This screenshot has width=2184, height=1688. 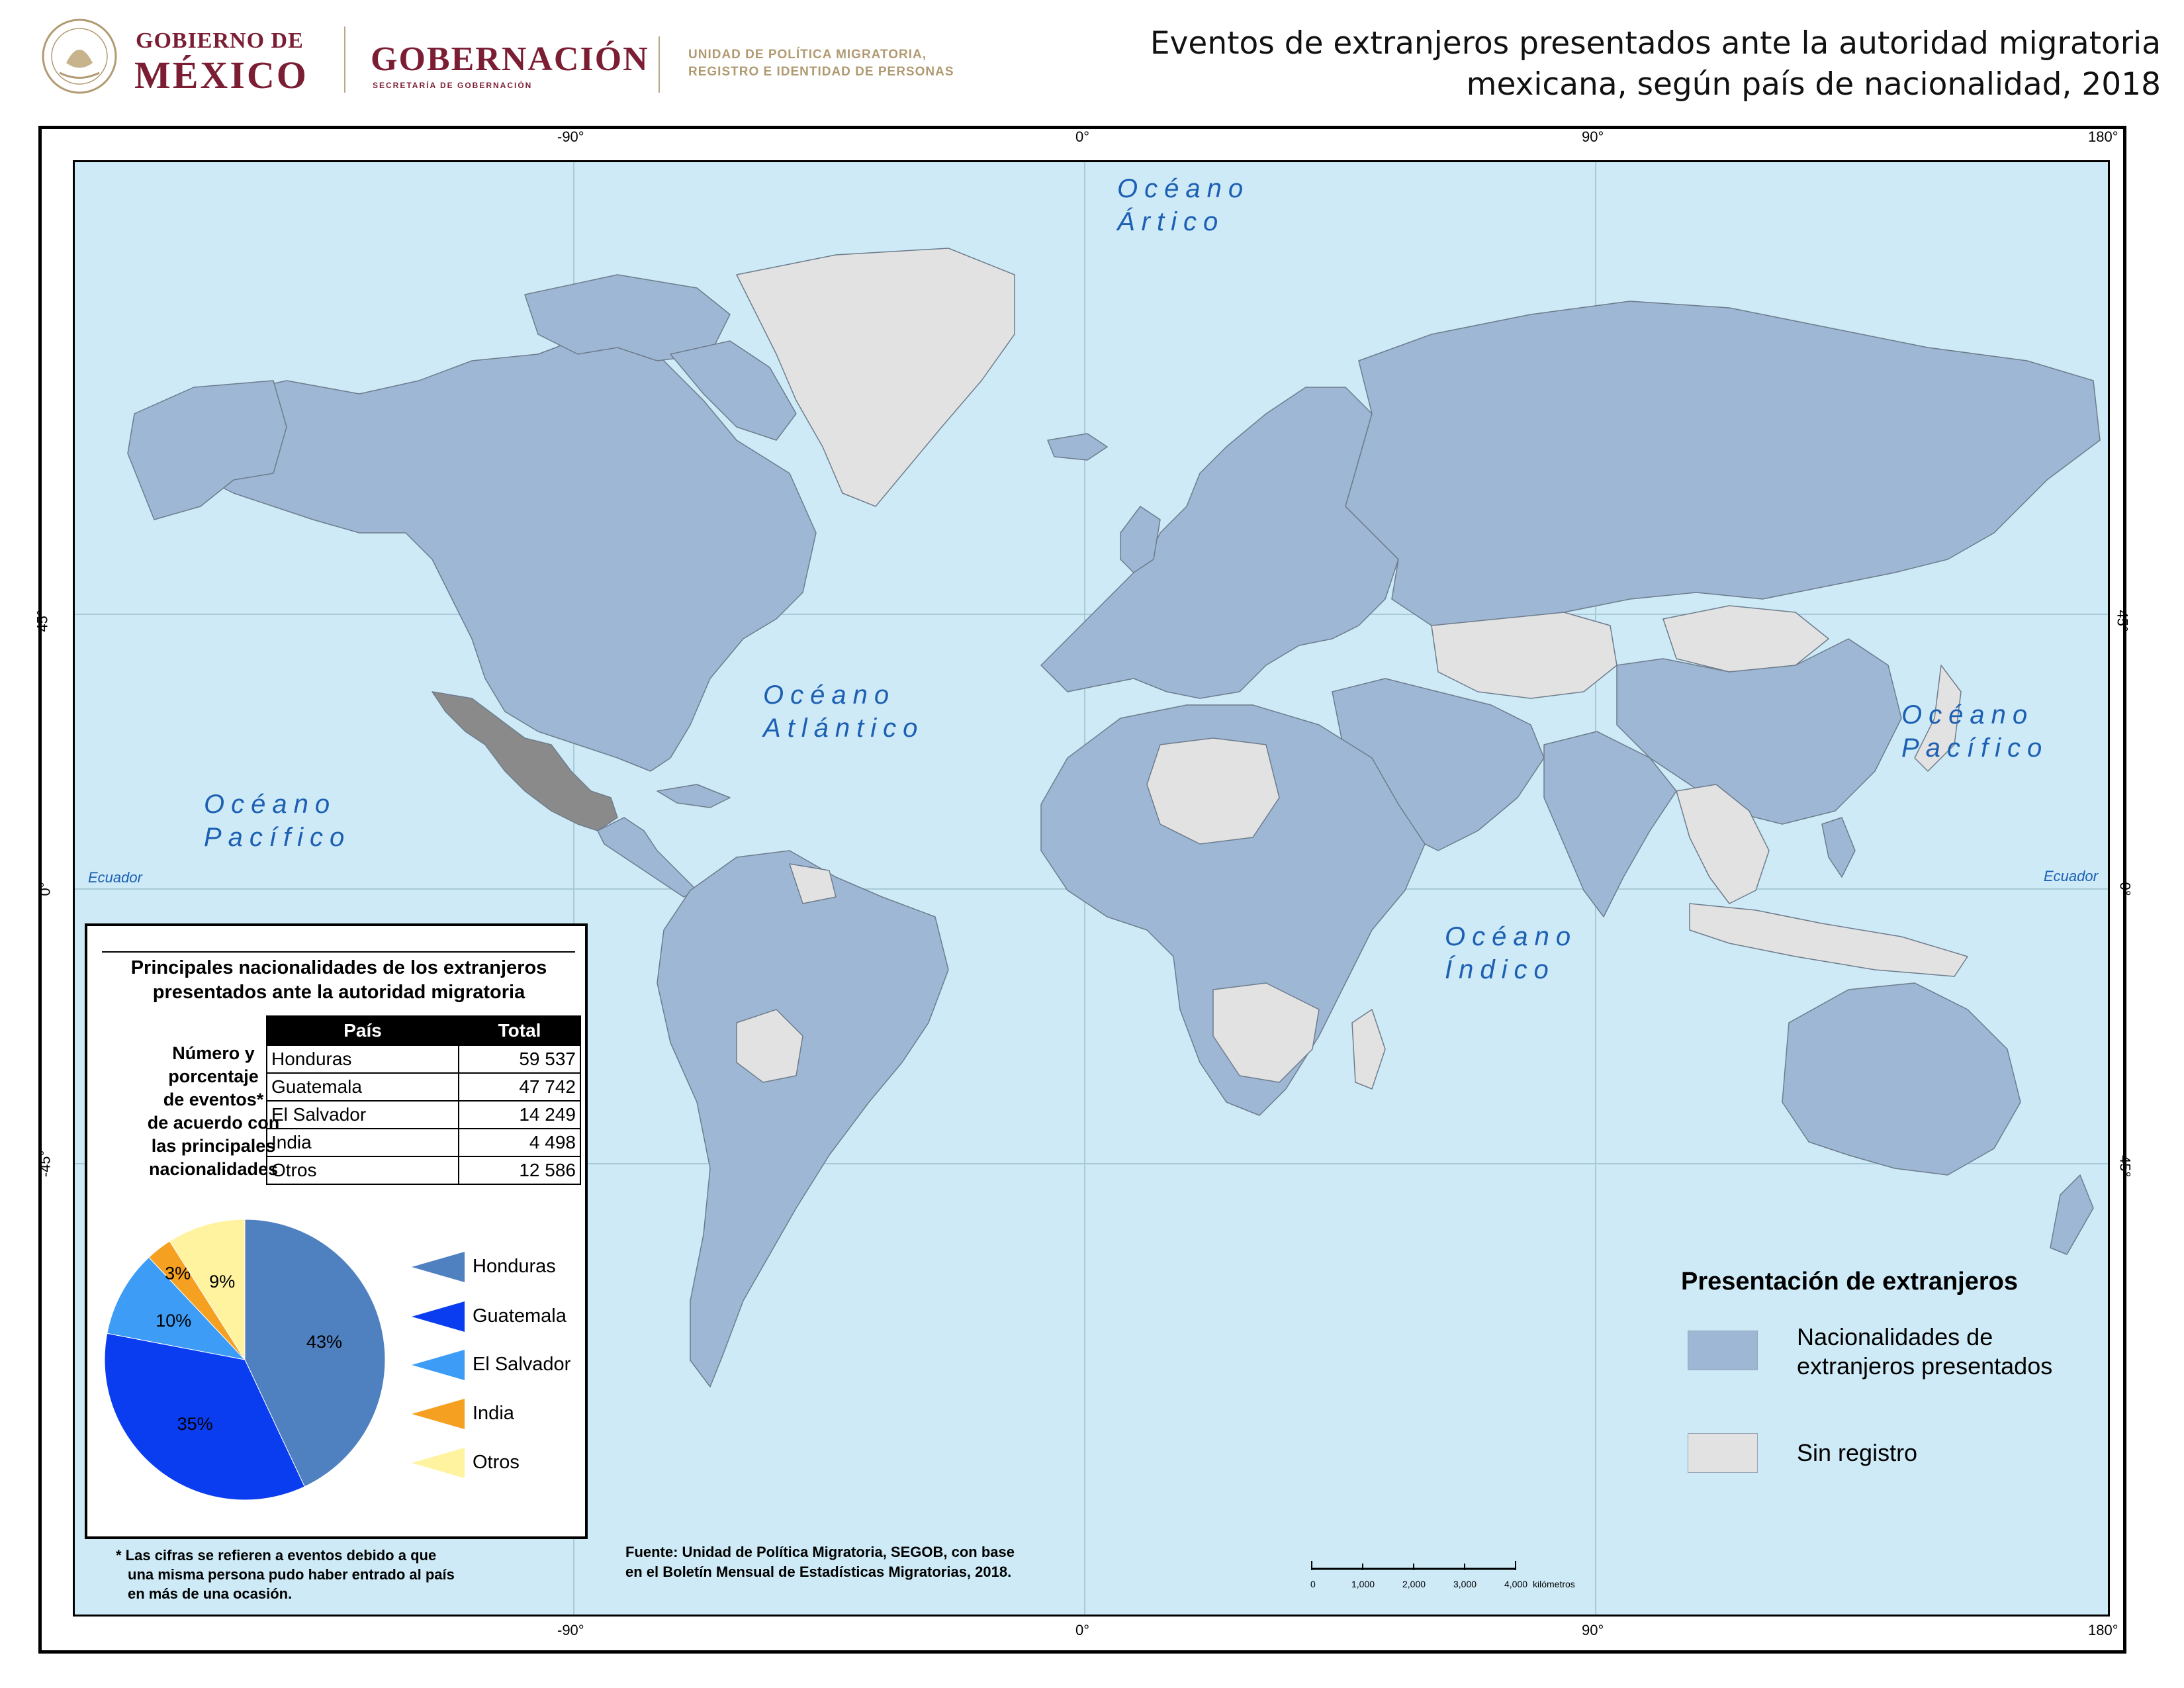 What do you see at coordinates (1610, 824) in the screenshot?
I see `india-landmass` at bounding box center [1610, 824].